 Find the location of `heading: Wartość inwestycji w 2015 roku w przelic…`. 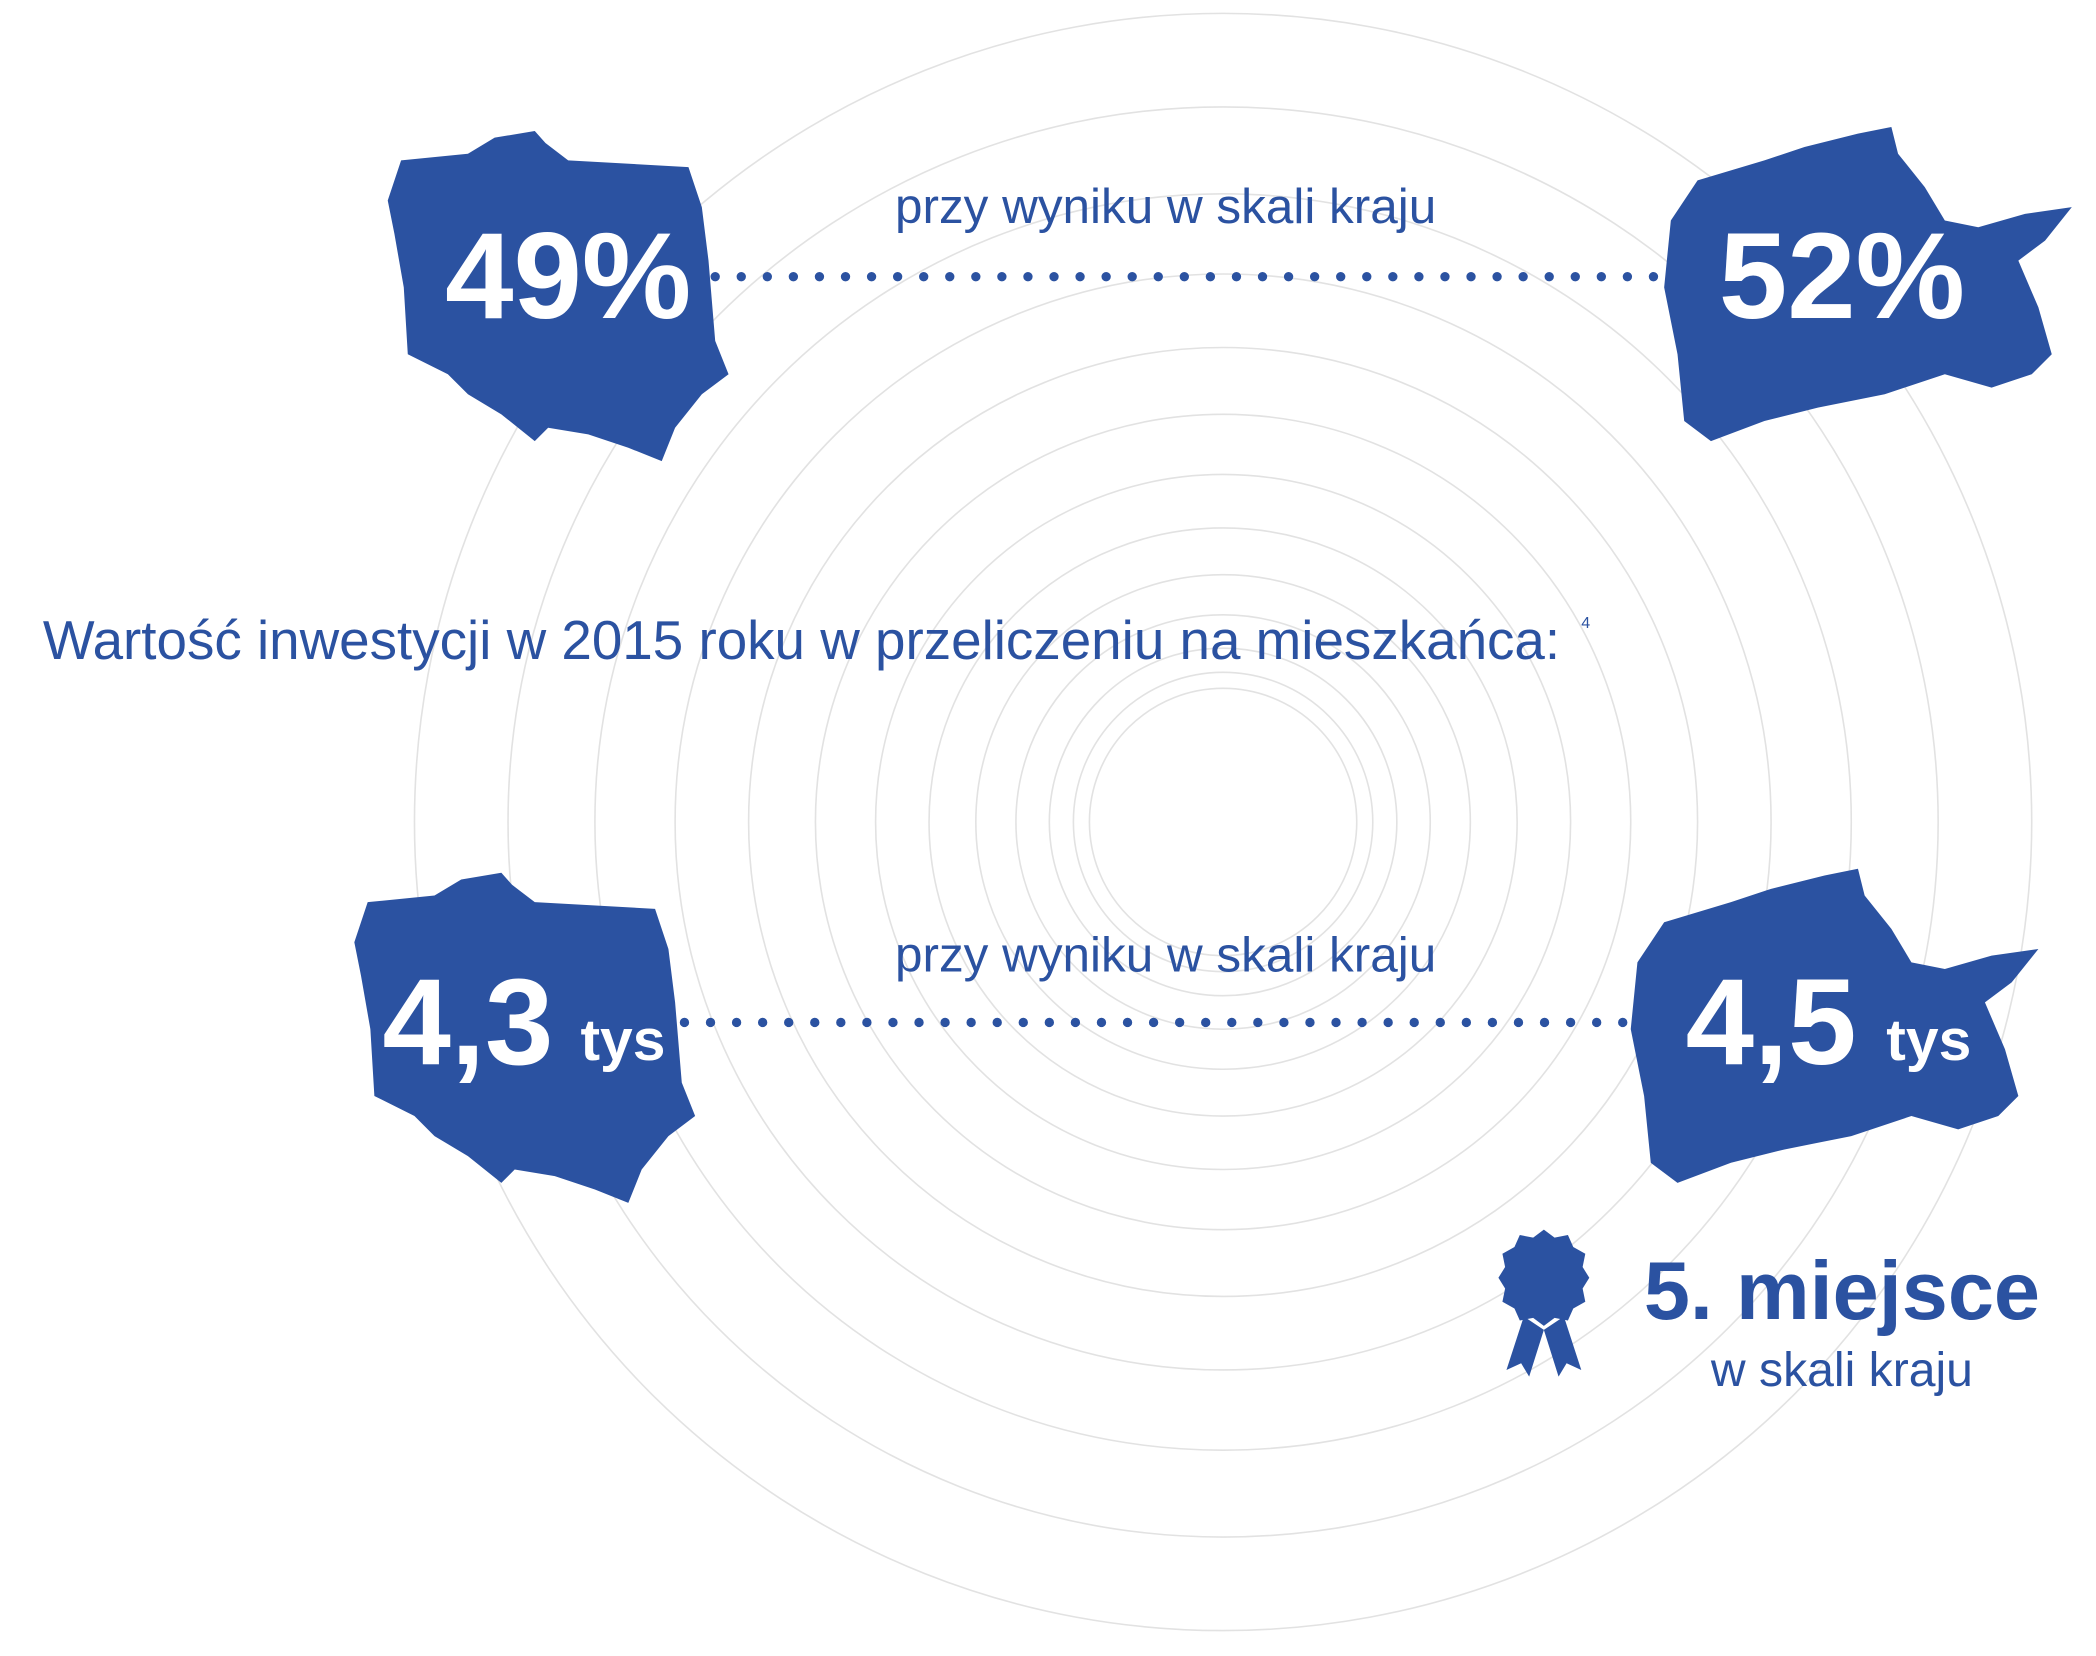

heading: Wartość inwestycji w 2015 roku w przelic… is located at coordinates (801, 640).